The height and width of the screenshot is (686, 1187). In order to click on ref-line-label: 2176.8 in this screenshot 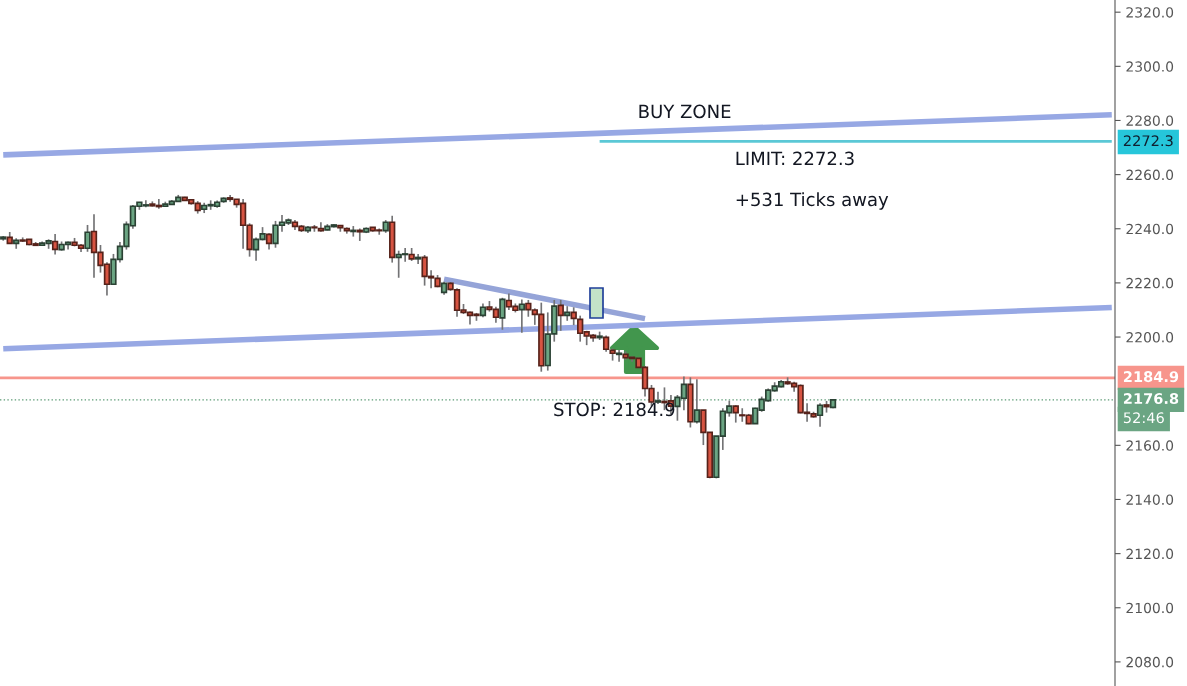, I will do `click(1151, 399)`.